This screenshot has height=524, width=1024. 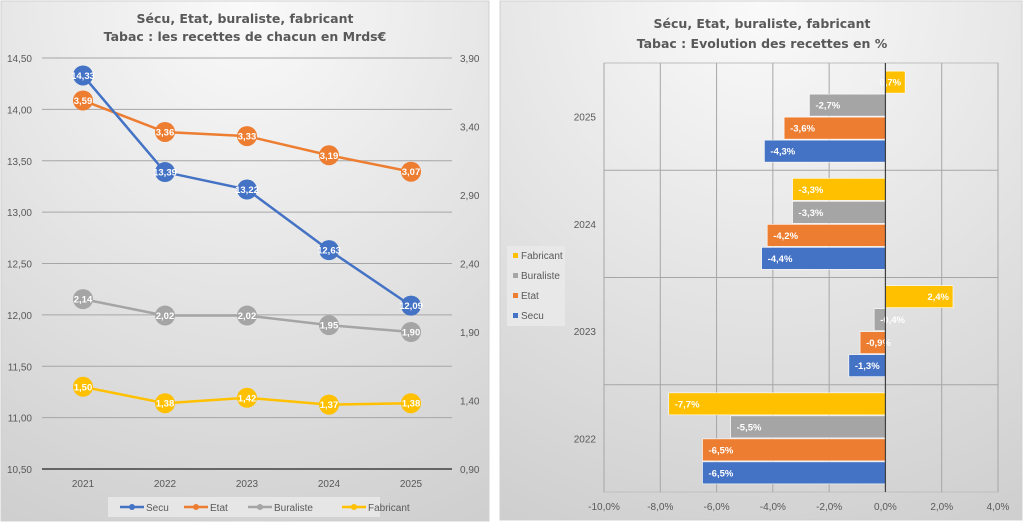 I want to click on left-y-tick: 13,50, so click(x=19, y=162).